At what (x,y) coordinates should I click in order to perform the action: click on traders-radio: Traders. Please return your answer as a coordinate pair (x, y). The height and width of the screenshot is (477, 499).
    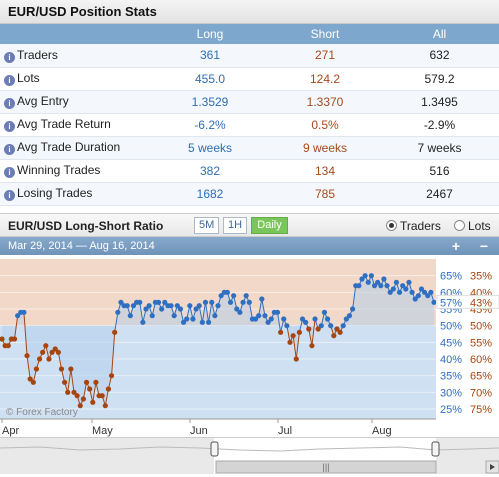
    Looking at the image, I should click on (413, 226).